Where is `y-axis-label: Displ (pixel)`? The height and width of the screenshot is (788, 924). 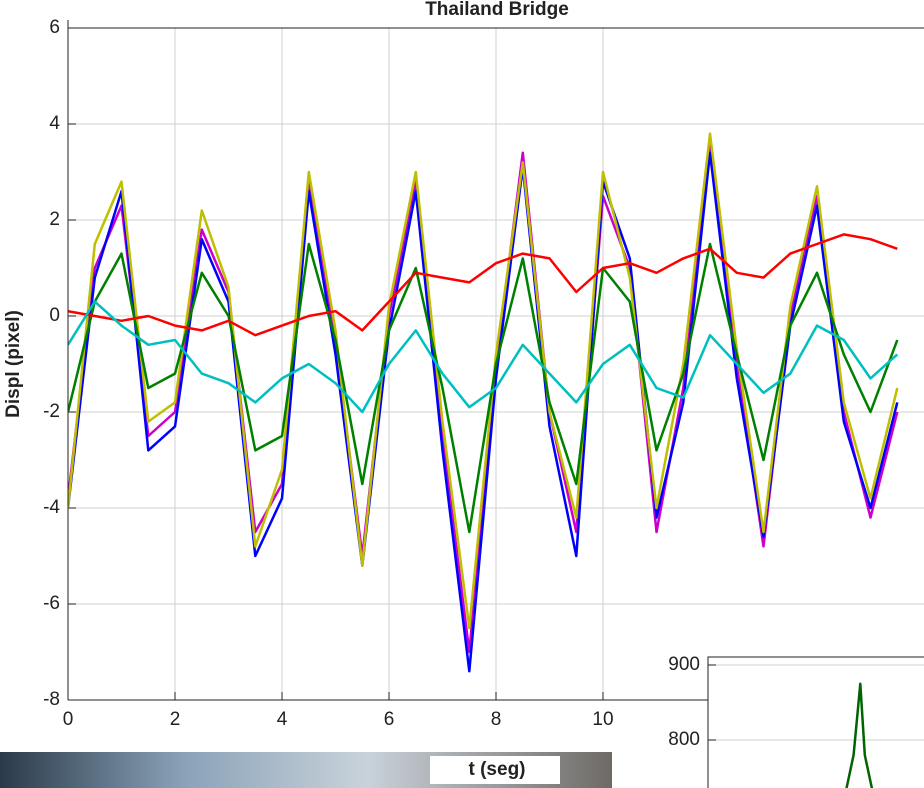
y-axis-label: Displ (pixel) is located at coordinates (13, 364).